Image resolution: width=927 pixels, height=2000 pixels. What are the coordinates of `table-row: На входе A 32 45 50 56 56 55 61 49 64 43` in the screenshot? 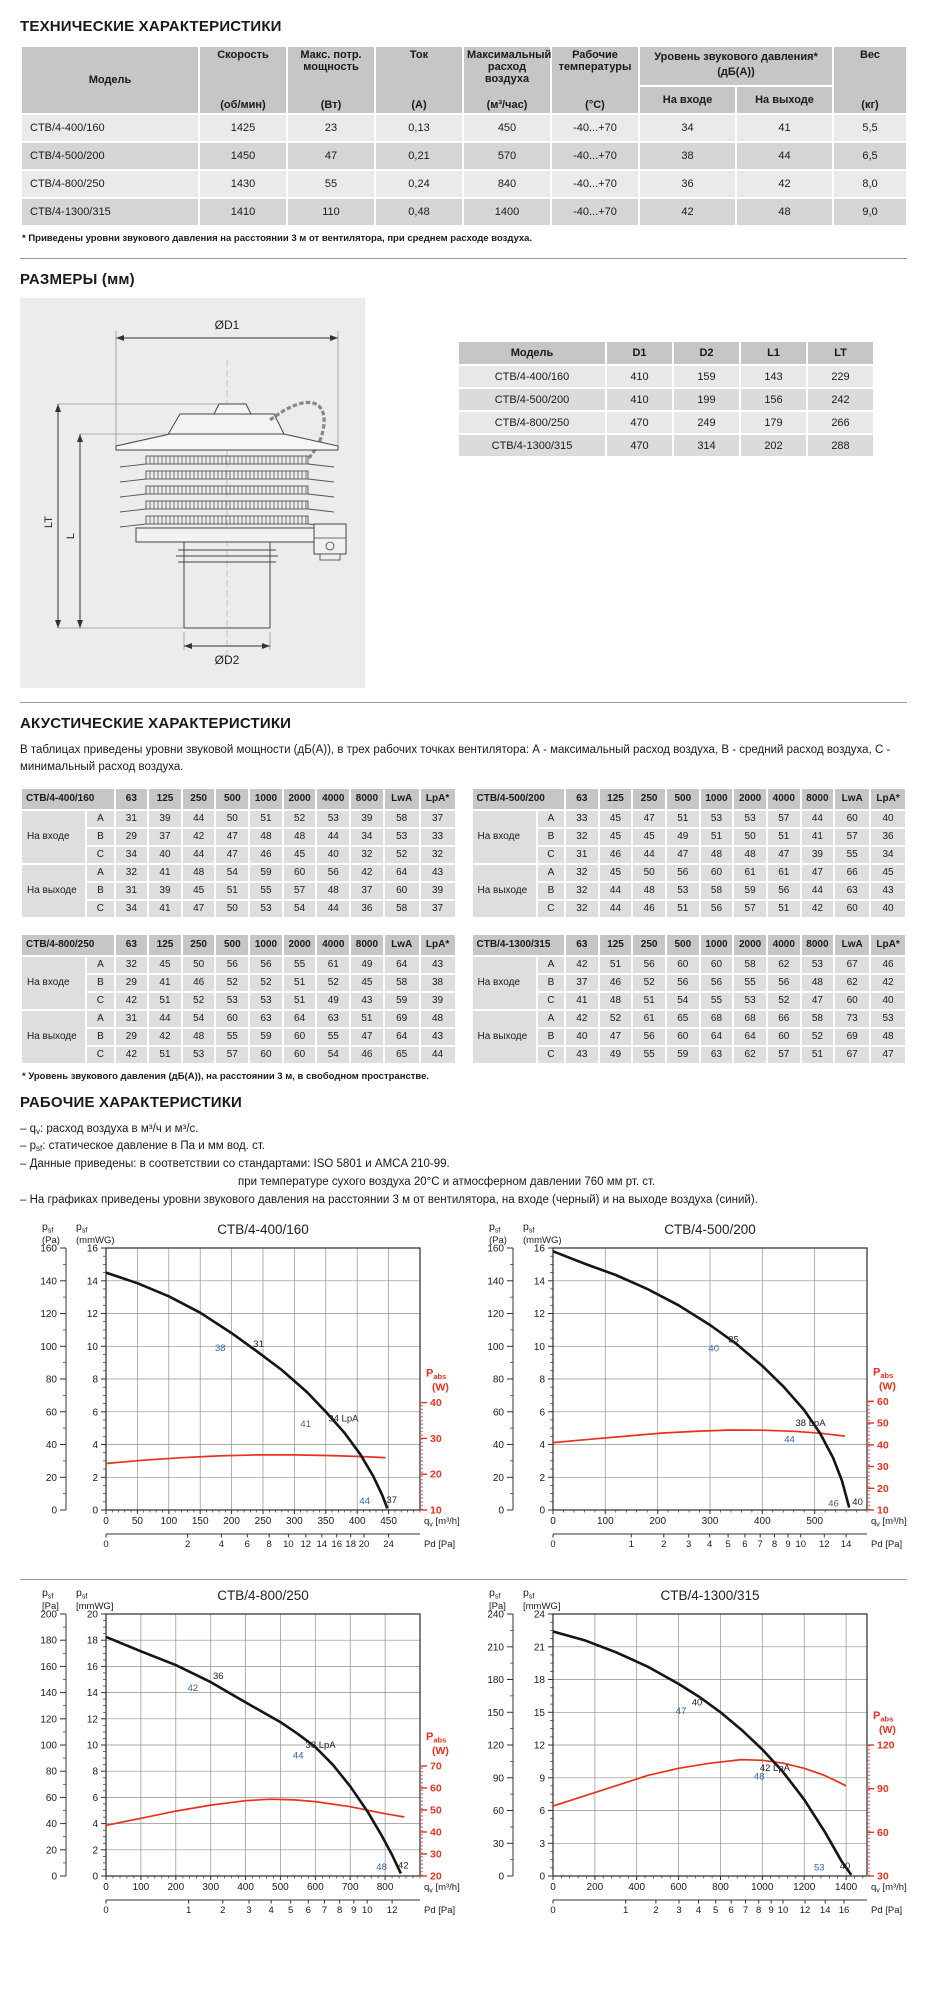 It's located at (238, 982).